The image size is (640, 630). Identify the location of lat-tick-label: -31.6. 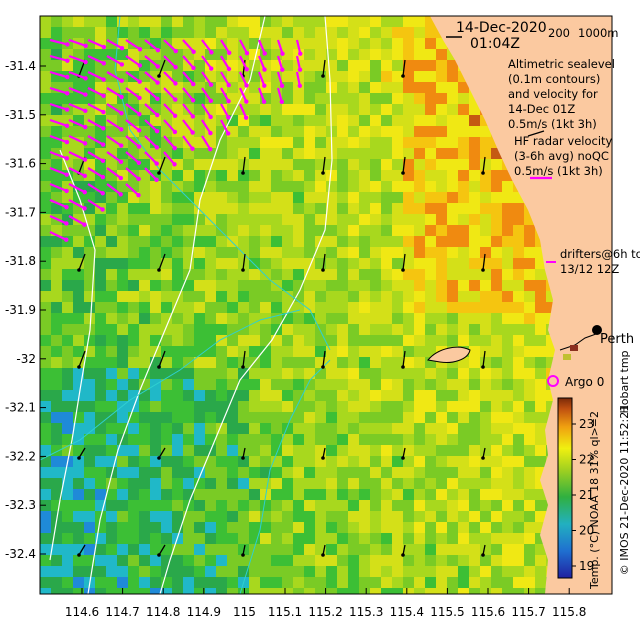
(20, 164).